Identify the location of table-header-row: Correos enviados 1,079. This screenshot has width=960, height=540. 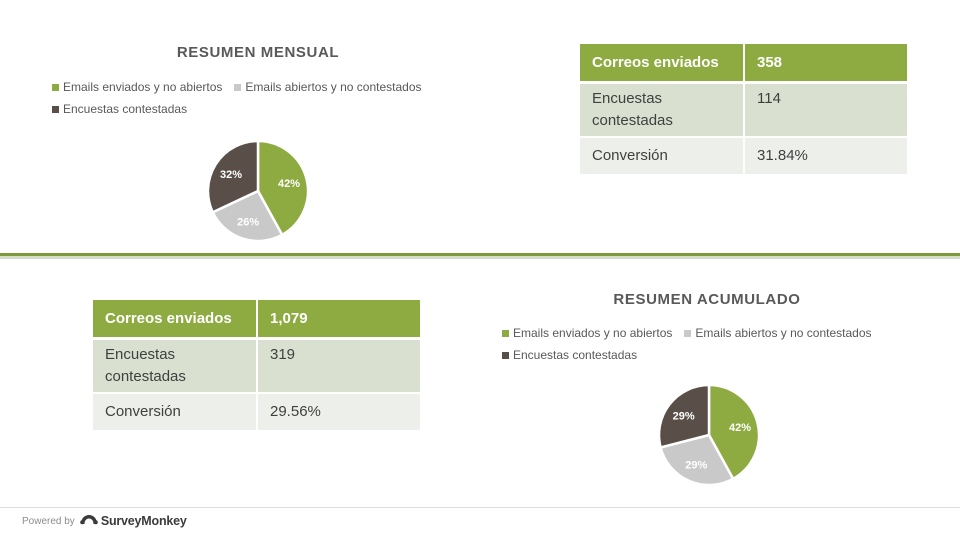
(257, 319).